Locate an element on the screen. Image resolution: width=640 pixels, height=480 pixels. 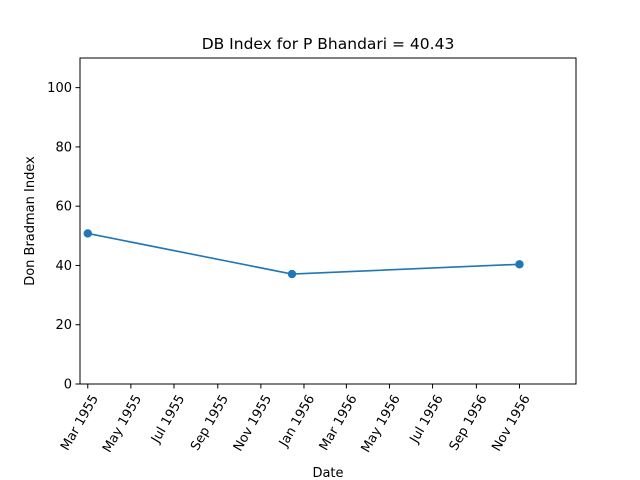
x-tick-label: Jul 1956 is located at coordinates (427, 419).